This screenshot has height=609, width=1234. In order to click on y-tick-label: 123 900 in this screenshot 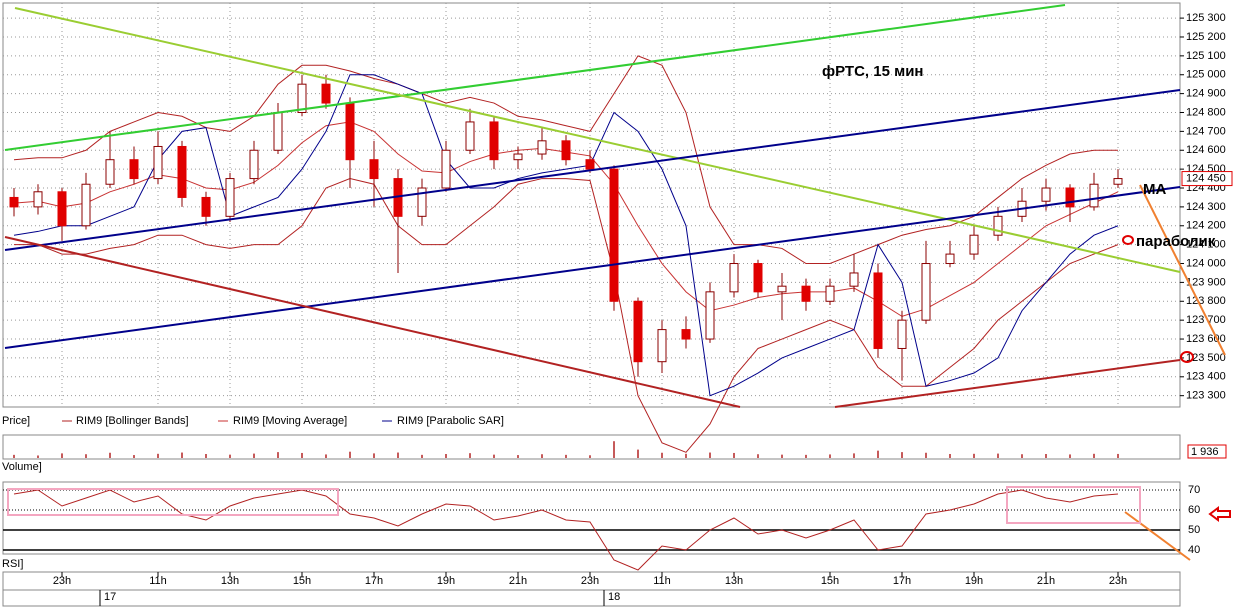, I will do `click(1206, 282)`.